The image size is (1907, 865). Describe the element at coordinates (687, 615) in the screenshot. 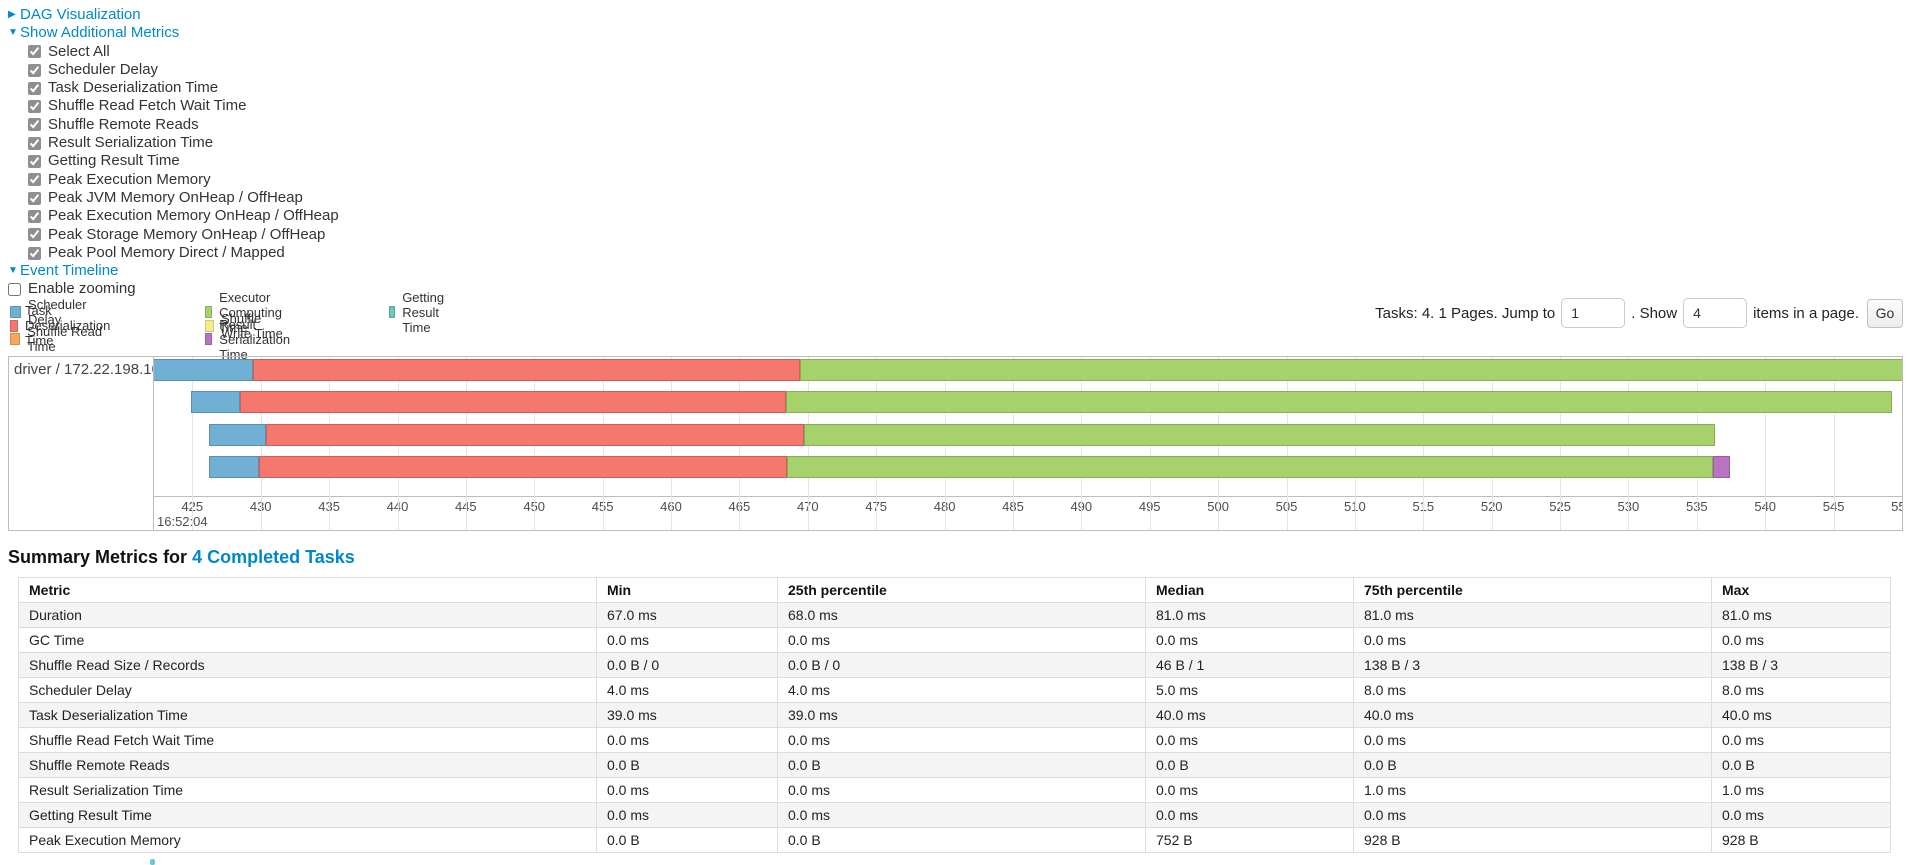

I see `metric-value-cell: 67.0 ms` at that location.